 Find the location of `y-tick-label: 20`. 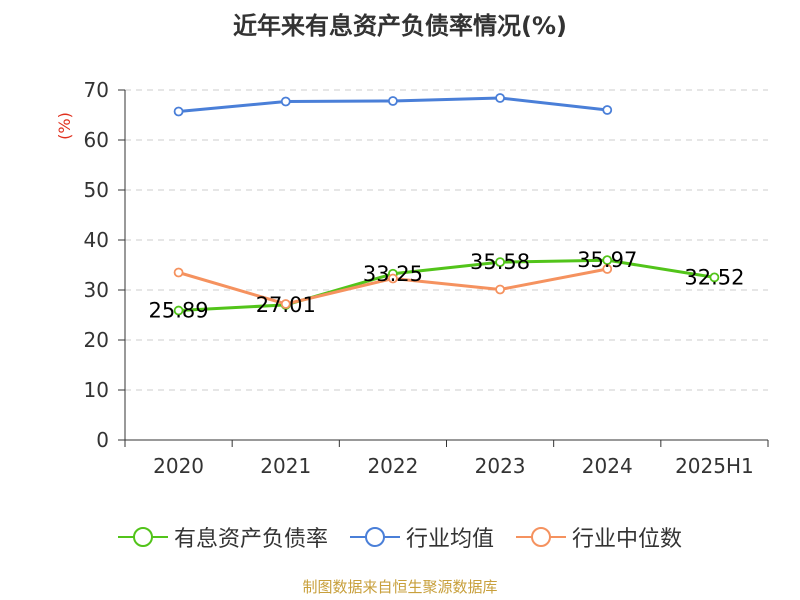

y-tick-label: 20 is located at coordinates (96, 340).